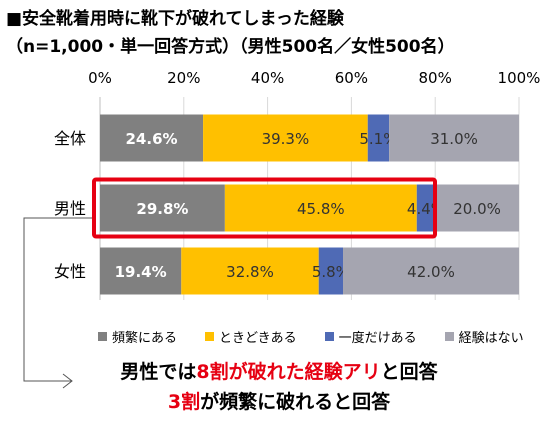 The height and width of the screenshot is (424, 558). I want to click on legend-item: 一度だけある, so click(370, 336).